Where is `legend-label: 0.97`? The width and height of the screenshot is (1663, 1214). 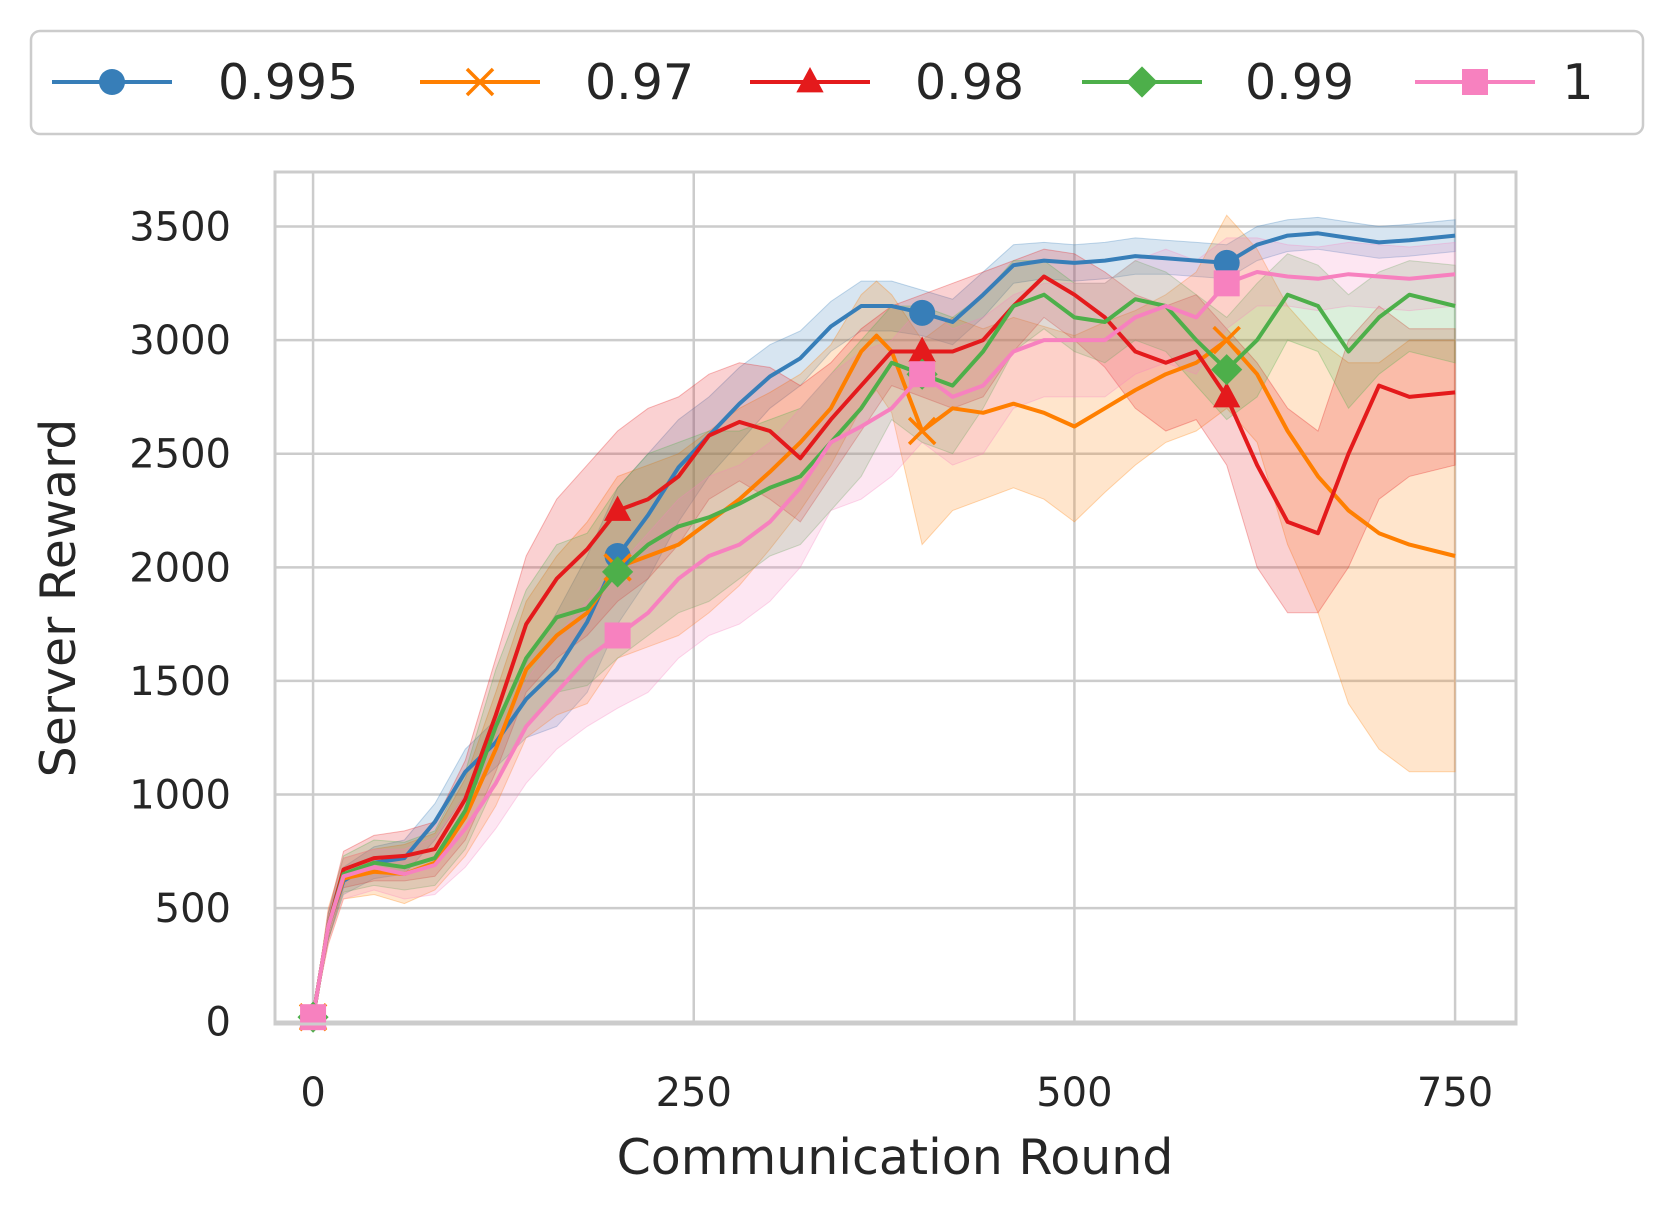 legend-label: 0.97 is located at coordinates (639, 82).